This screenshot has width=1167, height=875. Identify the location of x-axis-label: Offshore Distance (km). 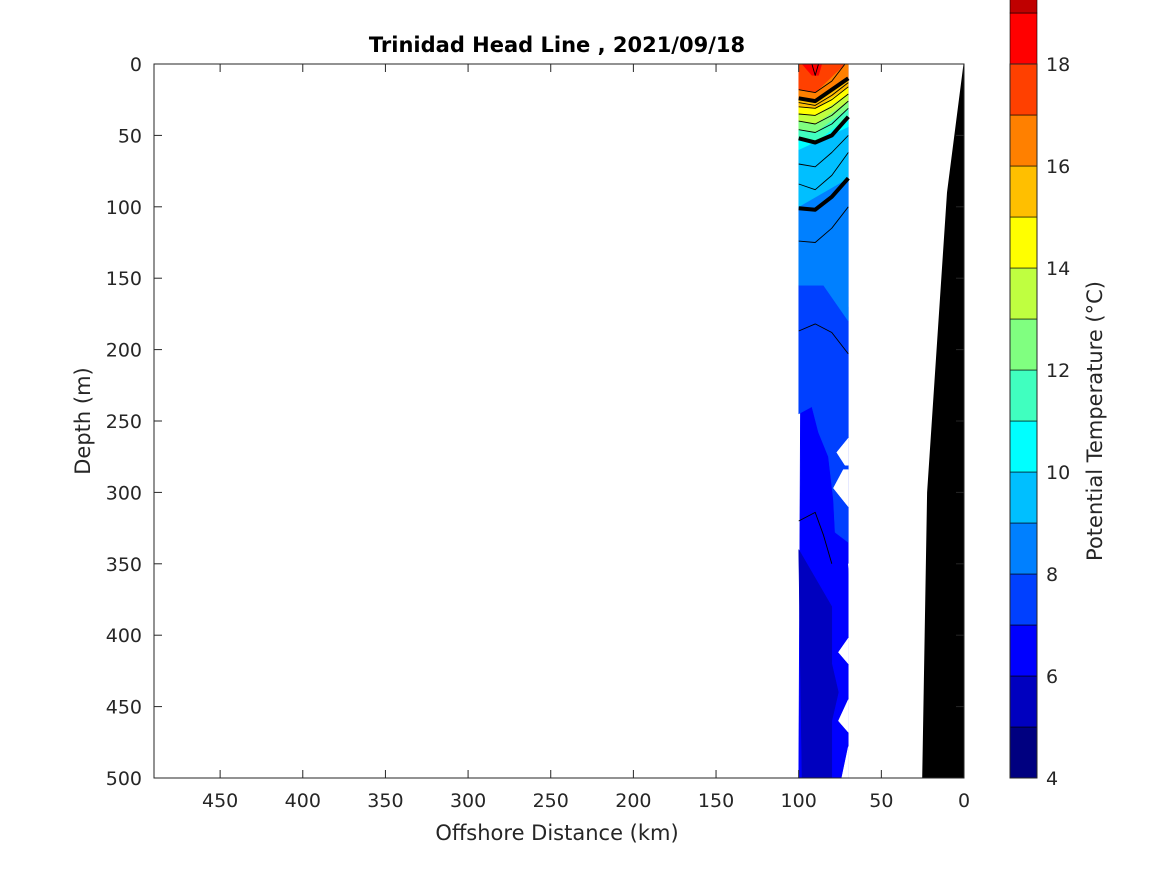
(556, 833).